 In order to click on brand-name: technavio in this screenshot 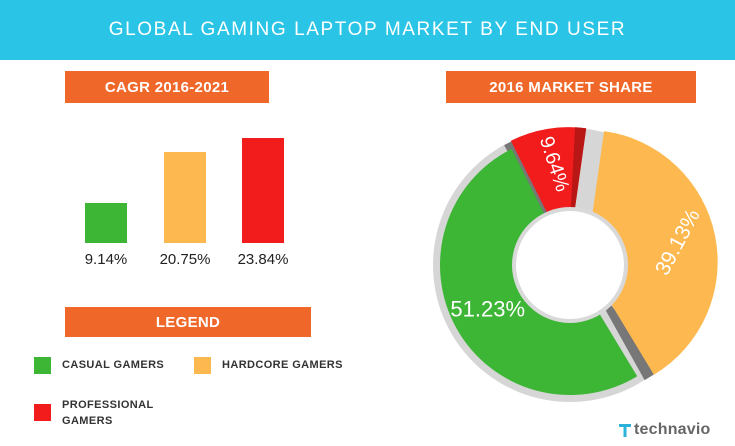, I will do `click(672, 429)`.